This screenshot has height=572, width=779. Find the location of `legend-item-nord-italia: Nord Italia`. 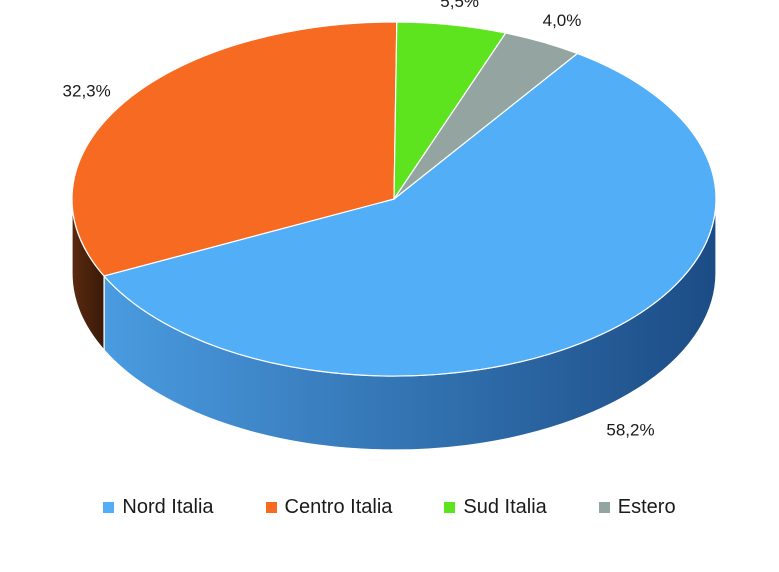

legend-item-nord-italia: Nord Italia is located at coordinates (158, 507).